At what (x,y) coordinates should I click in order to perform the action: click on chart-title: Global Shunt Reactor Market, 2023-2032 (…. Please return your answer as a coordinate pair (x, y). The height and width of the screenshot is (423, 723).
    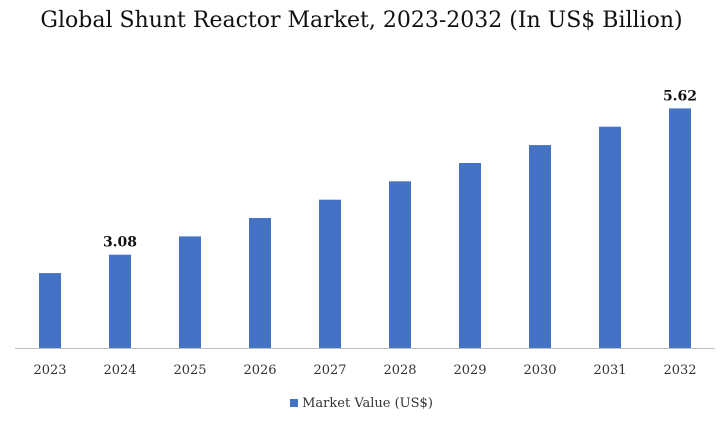
    Looking at the image, I should click on (361, 20).